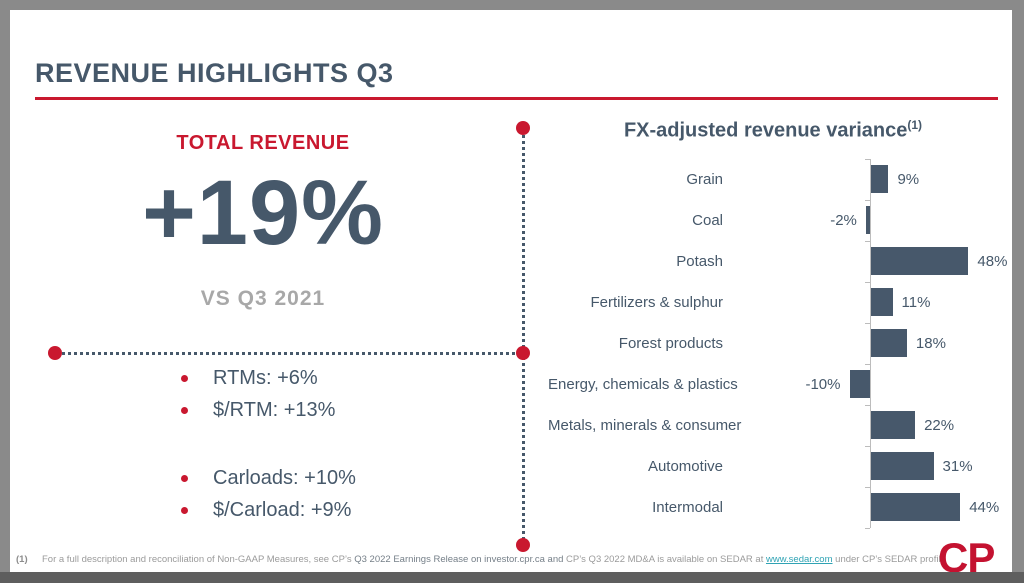 The height and width of the screenshot is (583, 1024). Describe the element at coordinates (869, 507) in the screenshot. I see `chart-plot-area: 44%` at that location.